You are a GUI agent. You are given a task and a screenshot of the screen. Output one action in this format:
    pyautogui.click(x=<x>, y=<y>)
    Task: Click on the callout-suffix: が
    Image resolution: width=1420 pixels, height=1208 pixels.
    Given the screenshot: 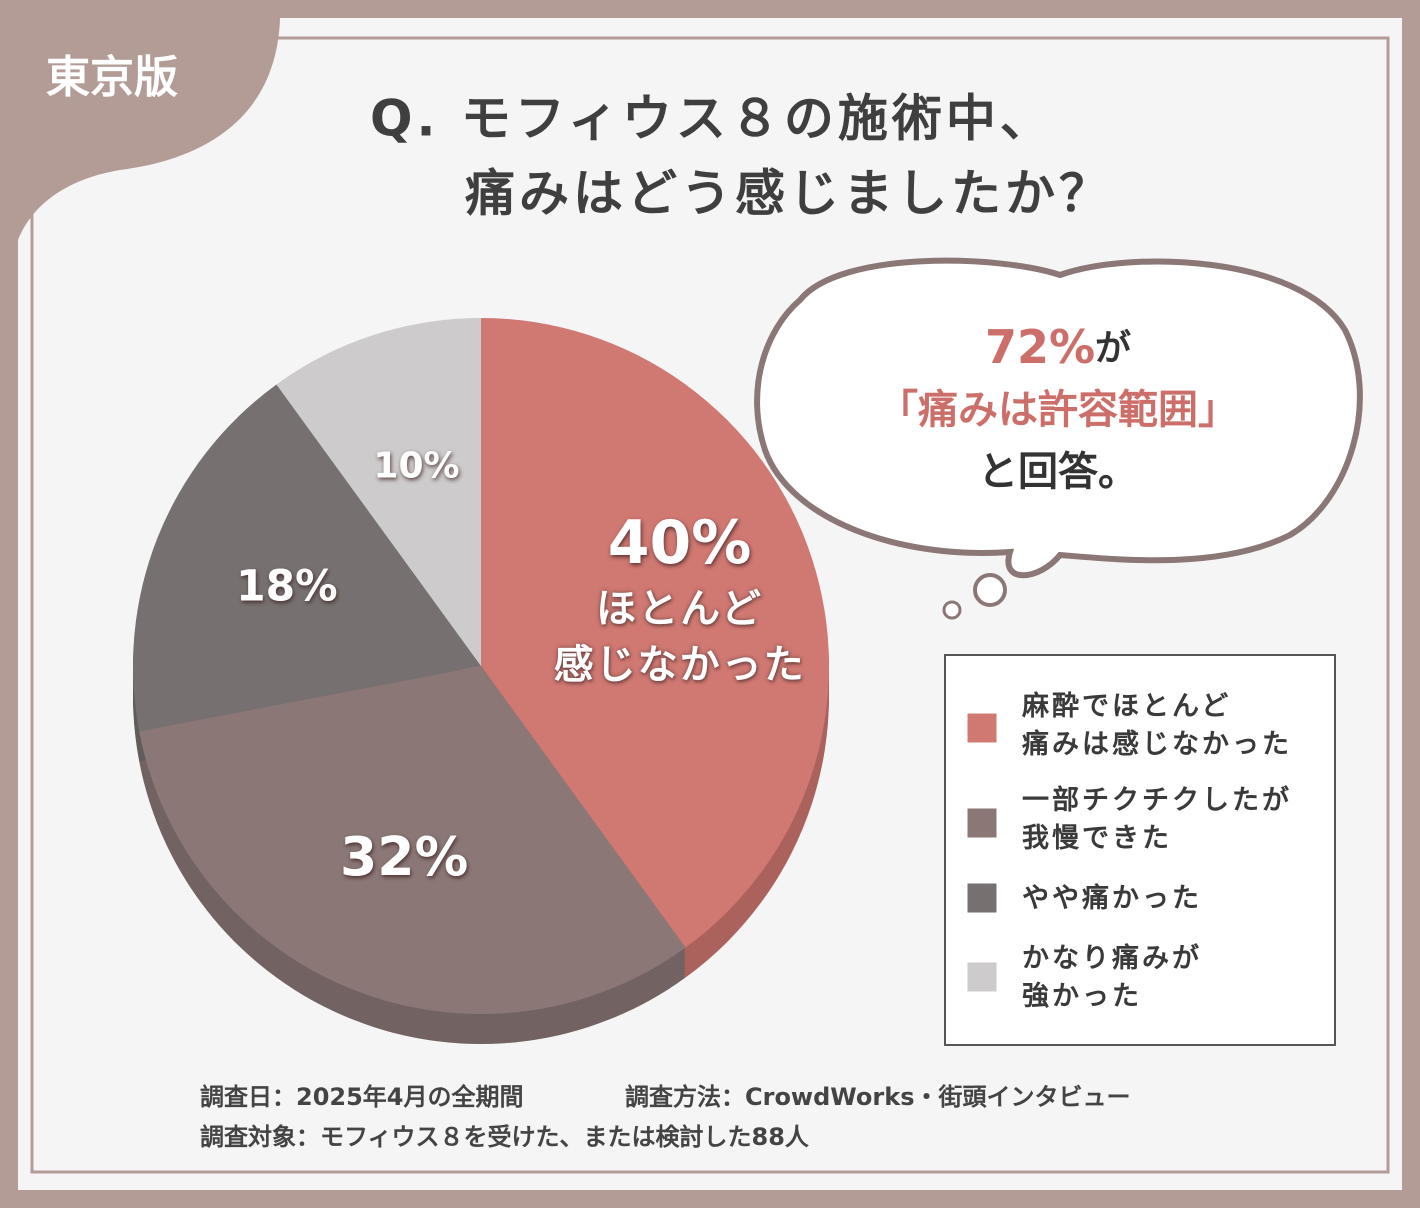 What is the action you would take?
    pyautogui.click(x=1113, y=348)
    